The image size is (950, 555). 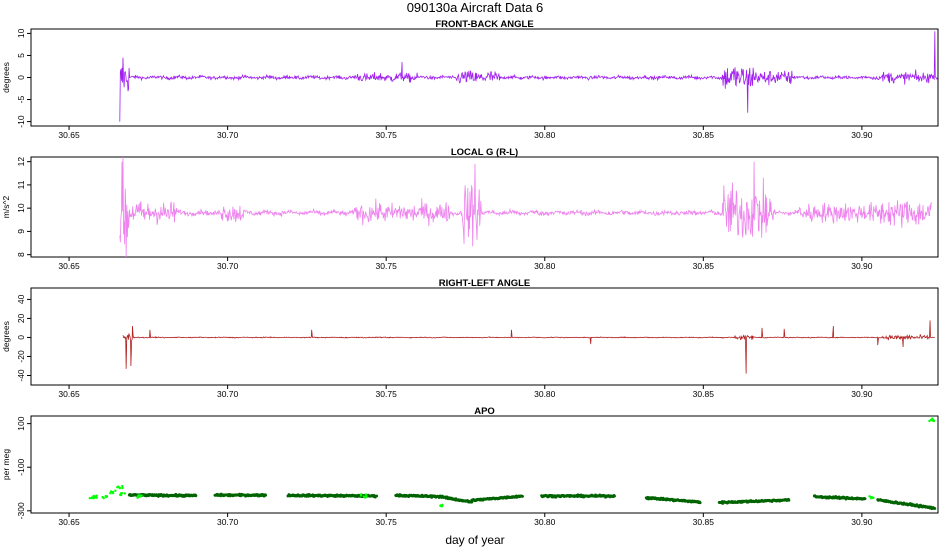 What do you see at coordinates (484, 283) in the screenshot?
I see `panel-title: RIGHT-LEFT ANGLE` at bounding box center [484, 283].